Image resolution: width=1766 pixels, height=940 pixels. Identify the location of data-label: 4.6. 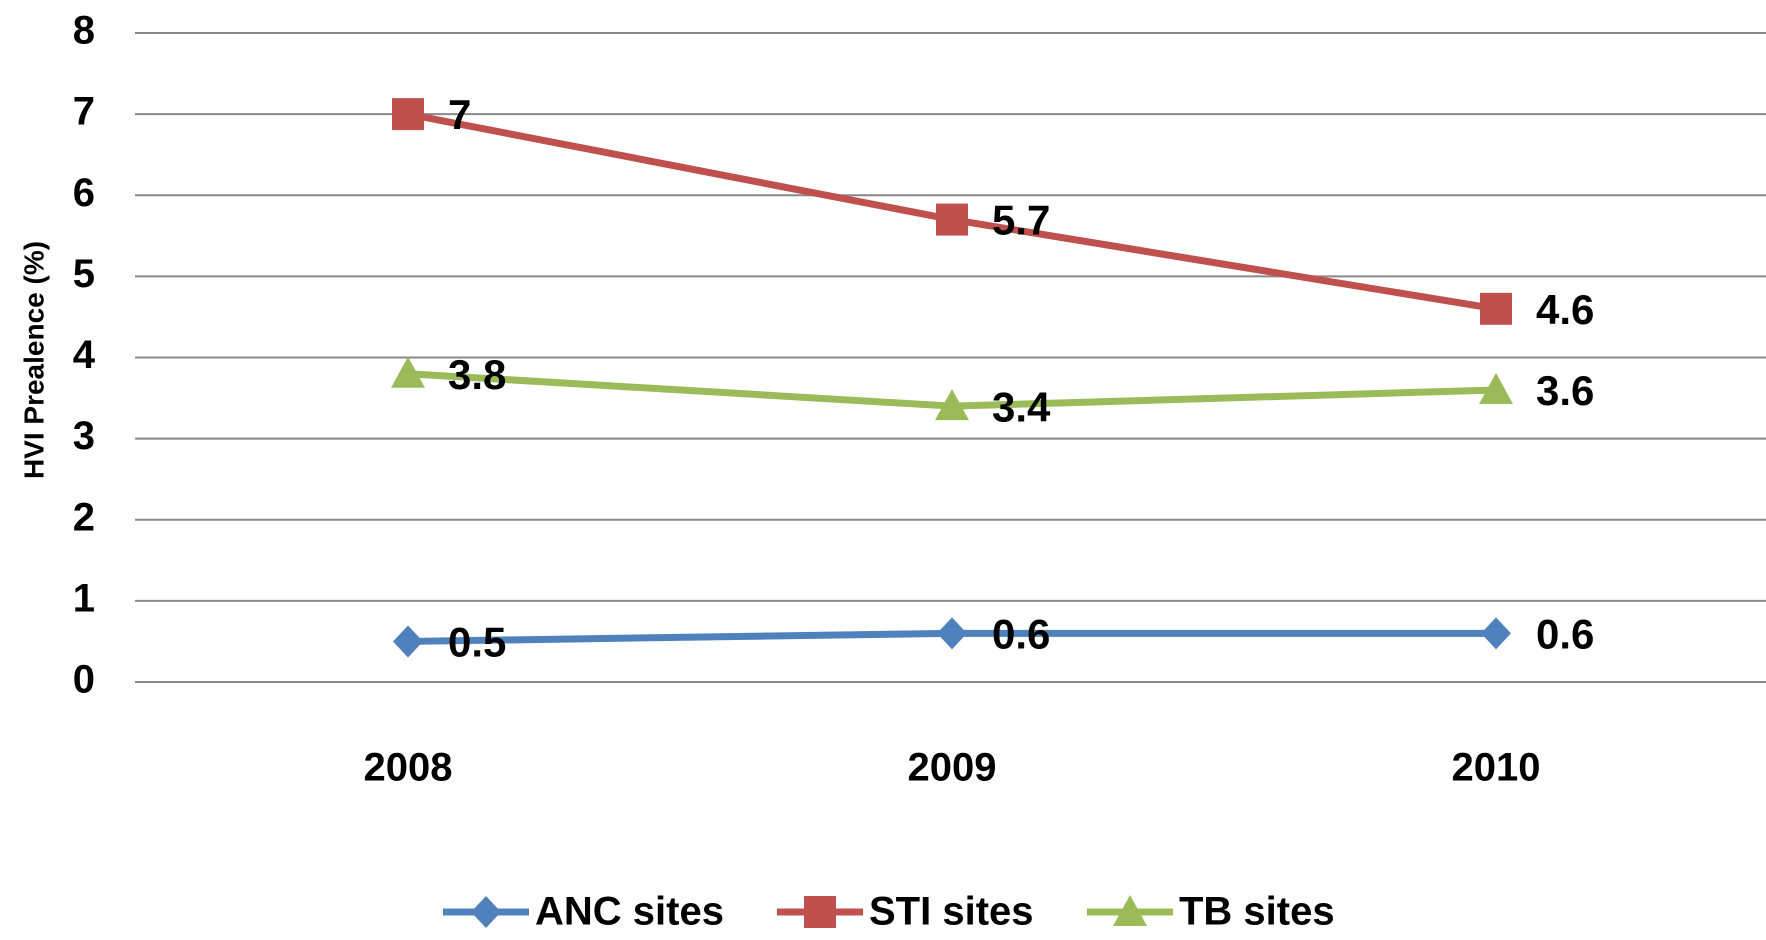
(1565, 309).